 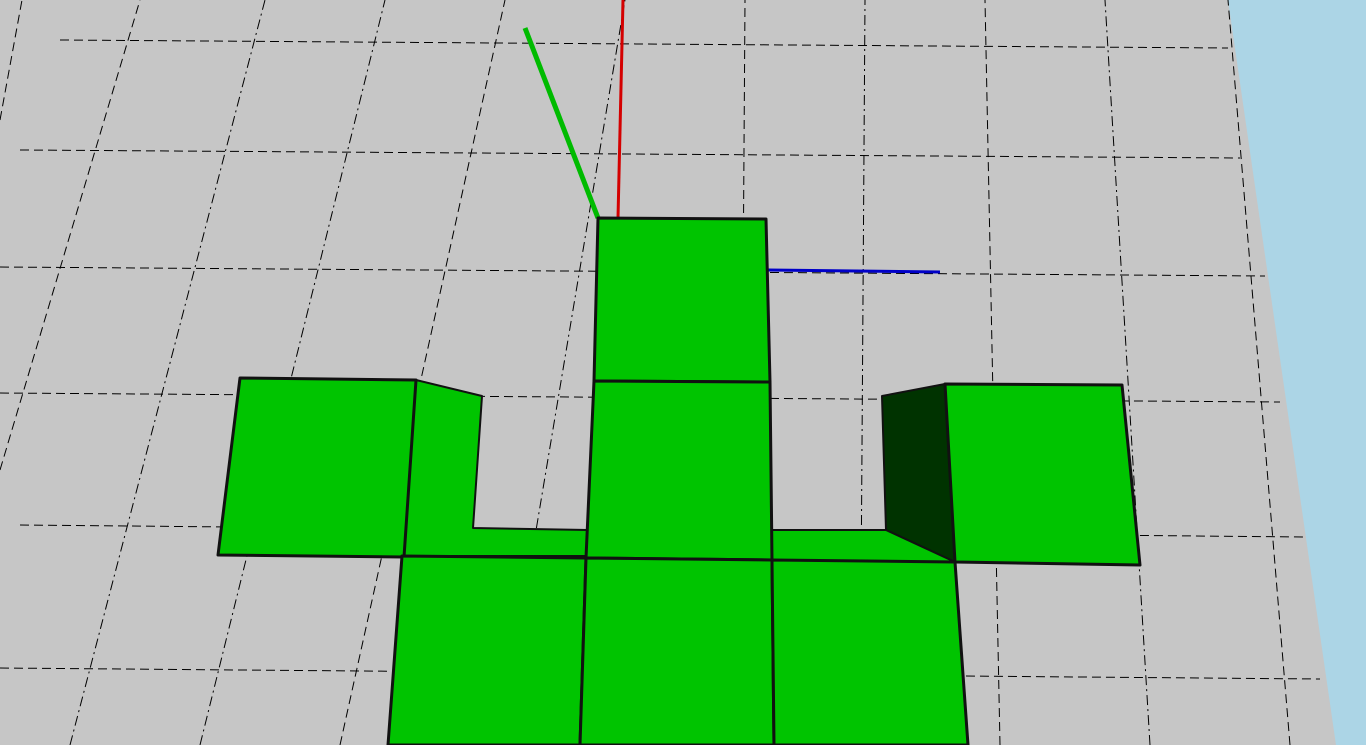 I want to click on center-middle-cube-face, so click(x=679, y=470).